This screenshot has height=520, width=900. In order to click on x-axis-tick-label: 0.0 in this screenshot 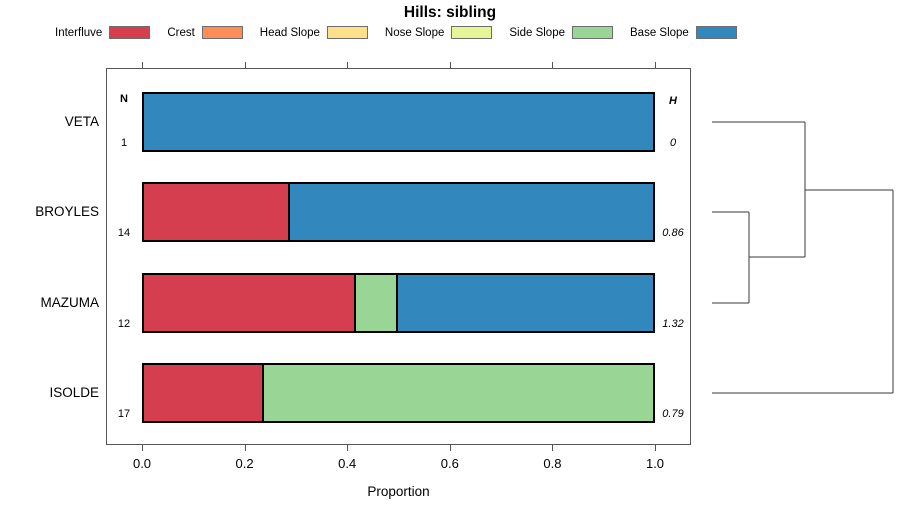, I will do `click(142, 463)`.